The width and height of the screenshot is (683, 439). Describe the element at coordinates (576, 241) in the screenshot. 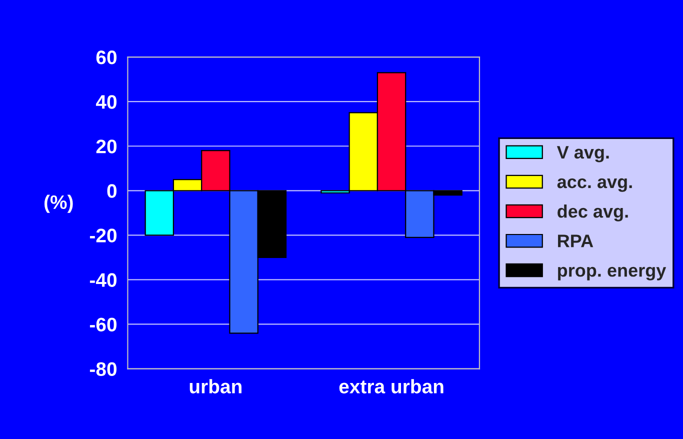

I see `legend-label: RPA` at that location.